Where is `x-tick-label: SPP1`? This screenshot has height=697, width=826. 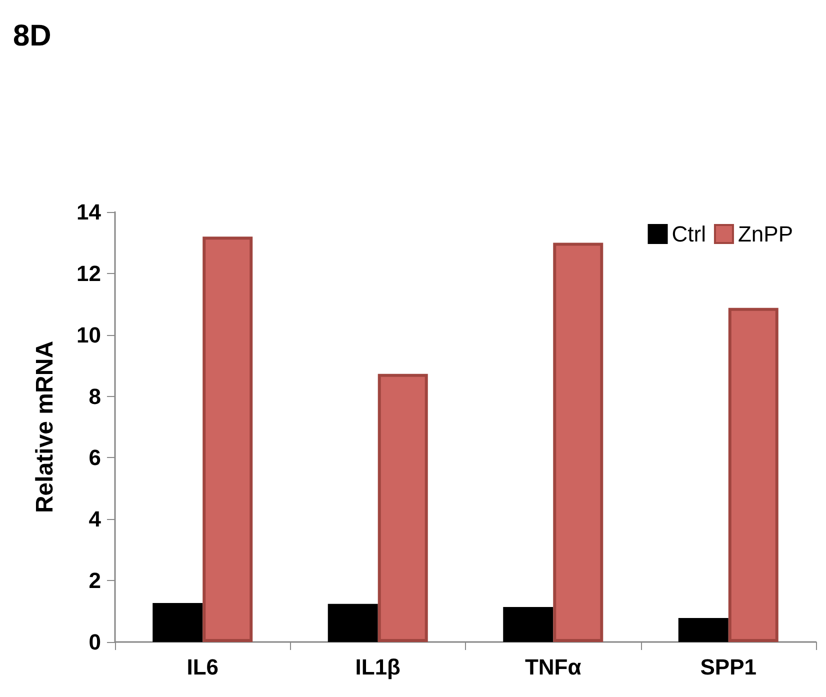 x-tick-label: SPP1 is located at coordinates (728, 667).